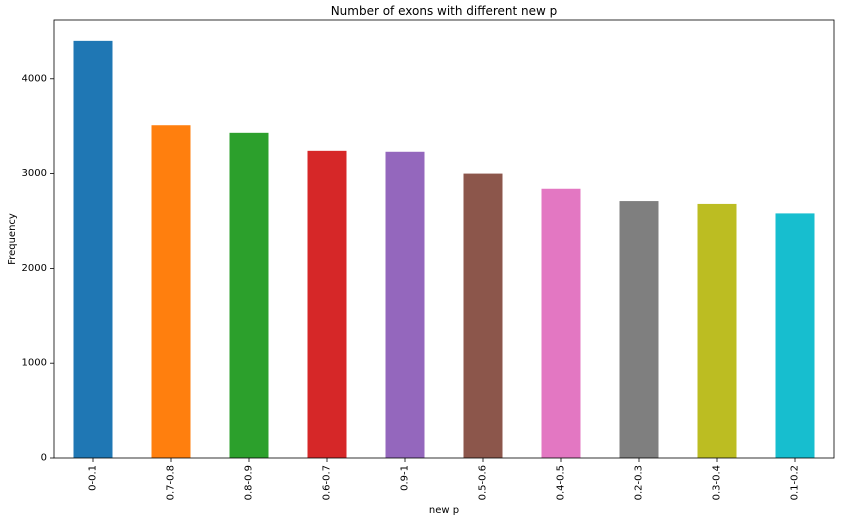 The width and height of the screenshot is (845, 525). I want to click on y-tick-label: 2000, so click(34, 268).